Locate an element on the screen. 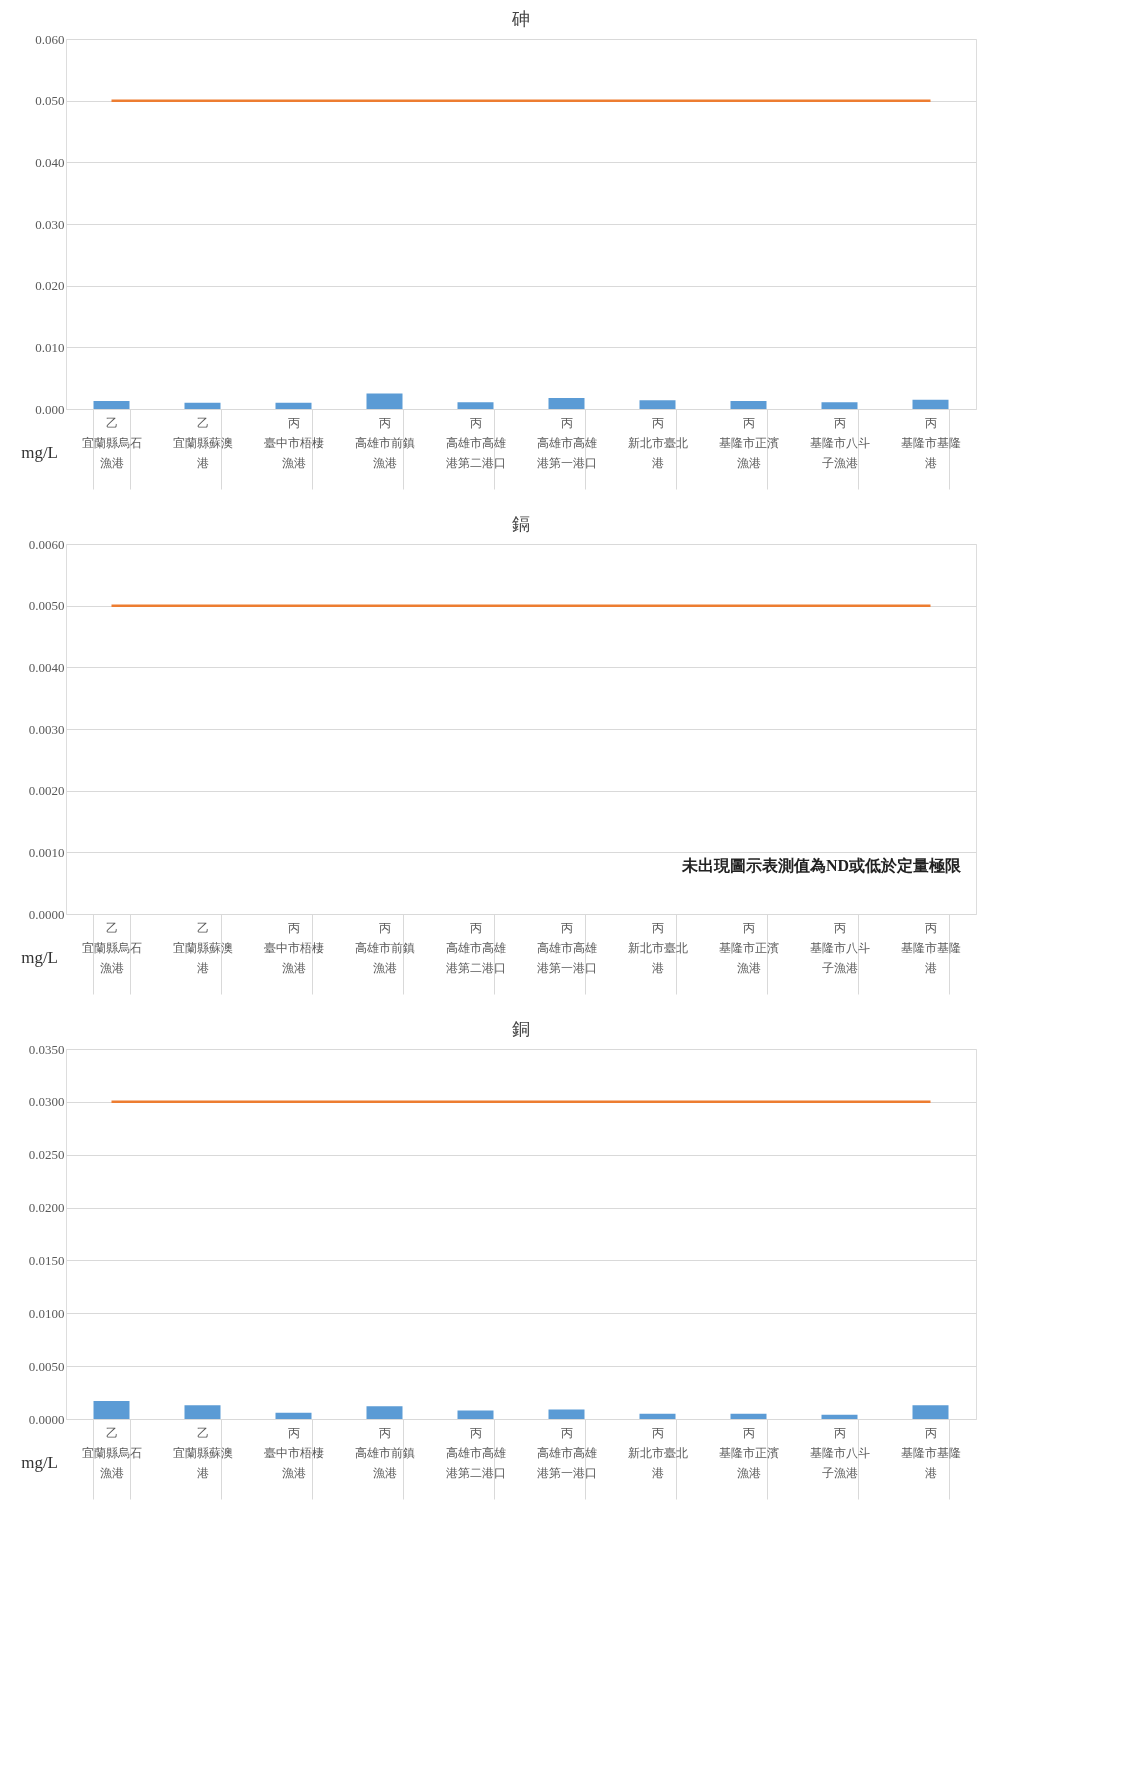 This screenshot has height=1789, width=1131. y-tick-label: 0.0060 is located at coordinates (46, 544).